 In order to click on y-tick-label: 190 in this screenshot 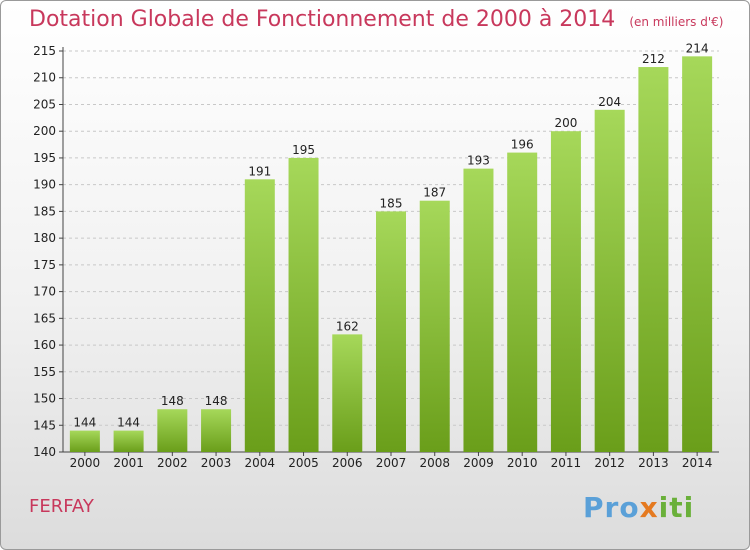, I will do `click(44, 185)`.